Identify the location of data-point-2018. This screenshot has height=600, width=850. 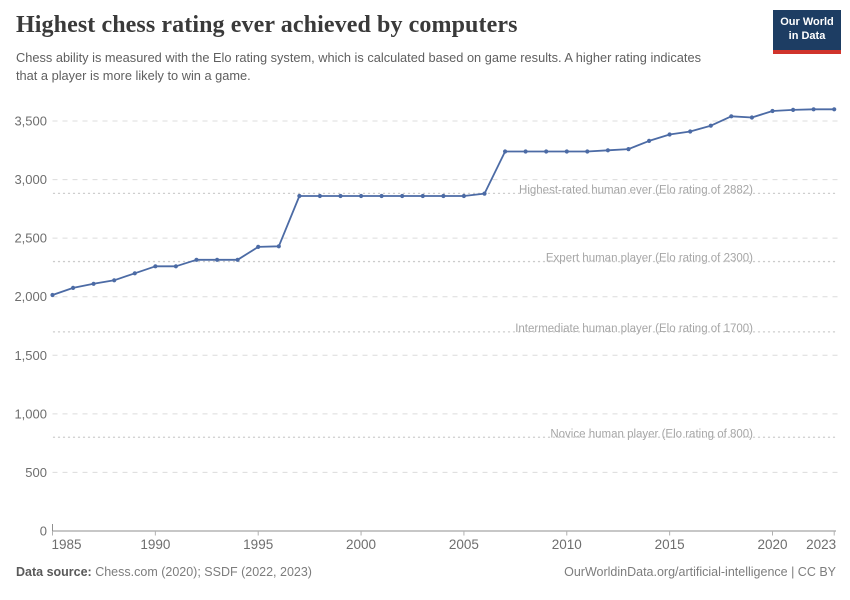
(731, 116).